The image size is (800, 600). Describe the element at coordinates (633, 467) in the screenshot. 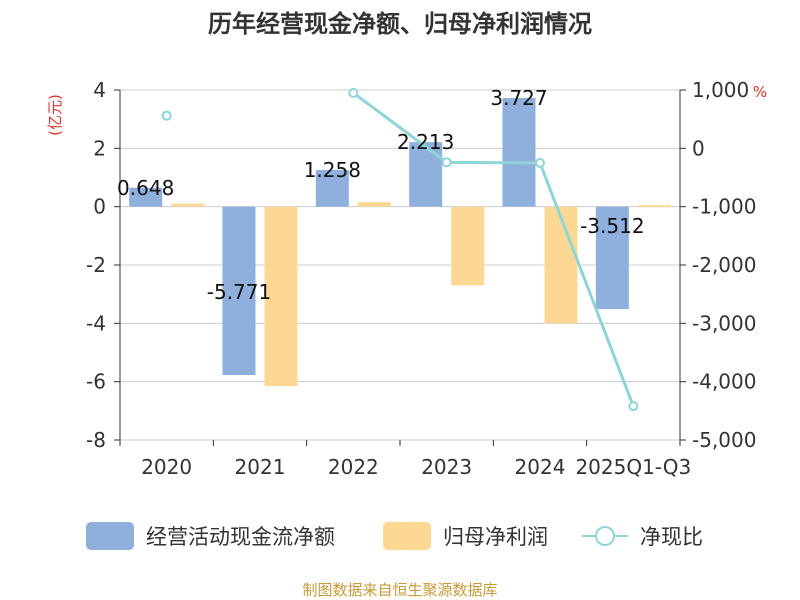

I see `x-tick-label: 2025Q1-Q3` at that location.